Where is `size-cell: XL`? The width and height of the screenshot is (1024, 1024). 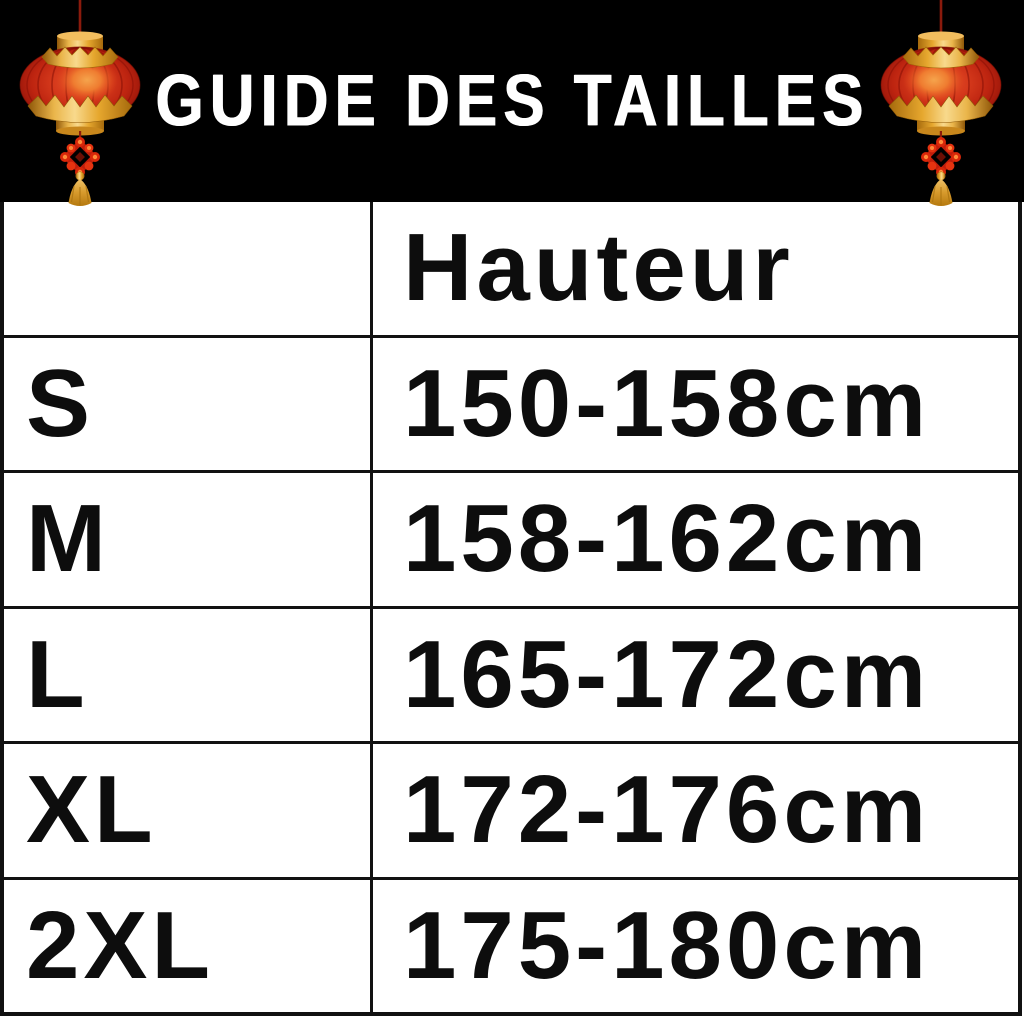
size-cell: XL is located at coordinates (187, 810).